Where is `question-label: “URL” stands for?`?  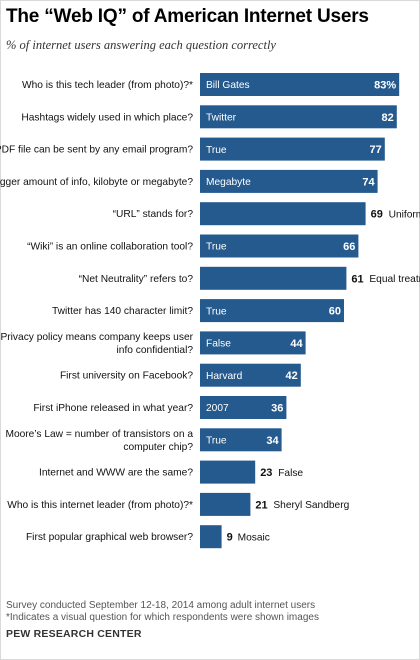
question-label: “URL” stands for? is located at coordinates (153, 214).